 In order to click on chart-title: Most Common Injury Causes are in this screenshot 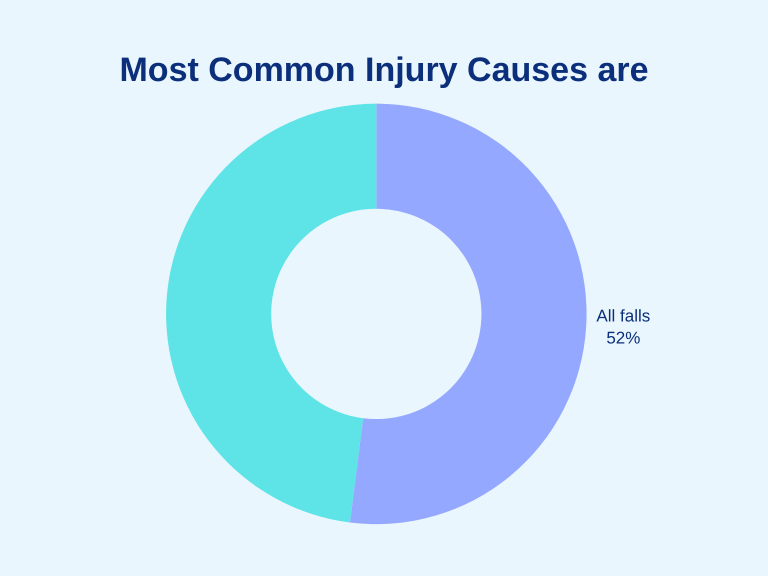, I will do `click(384, 70)`.